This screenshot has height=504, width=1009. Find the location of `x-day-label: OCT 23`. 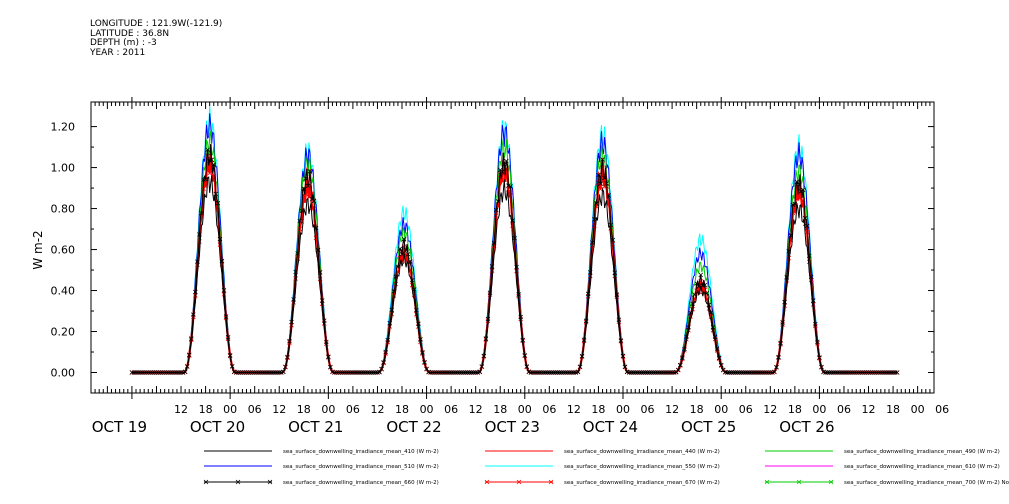

x-day-label: OCT 23 is located at coordinates (512, 427).